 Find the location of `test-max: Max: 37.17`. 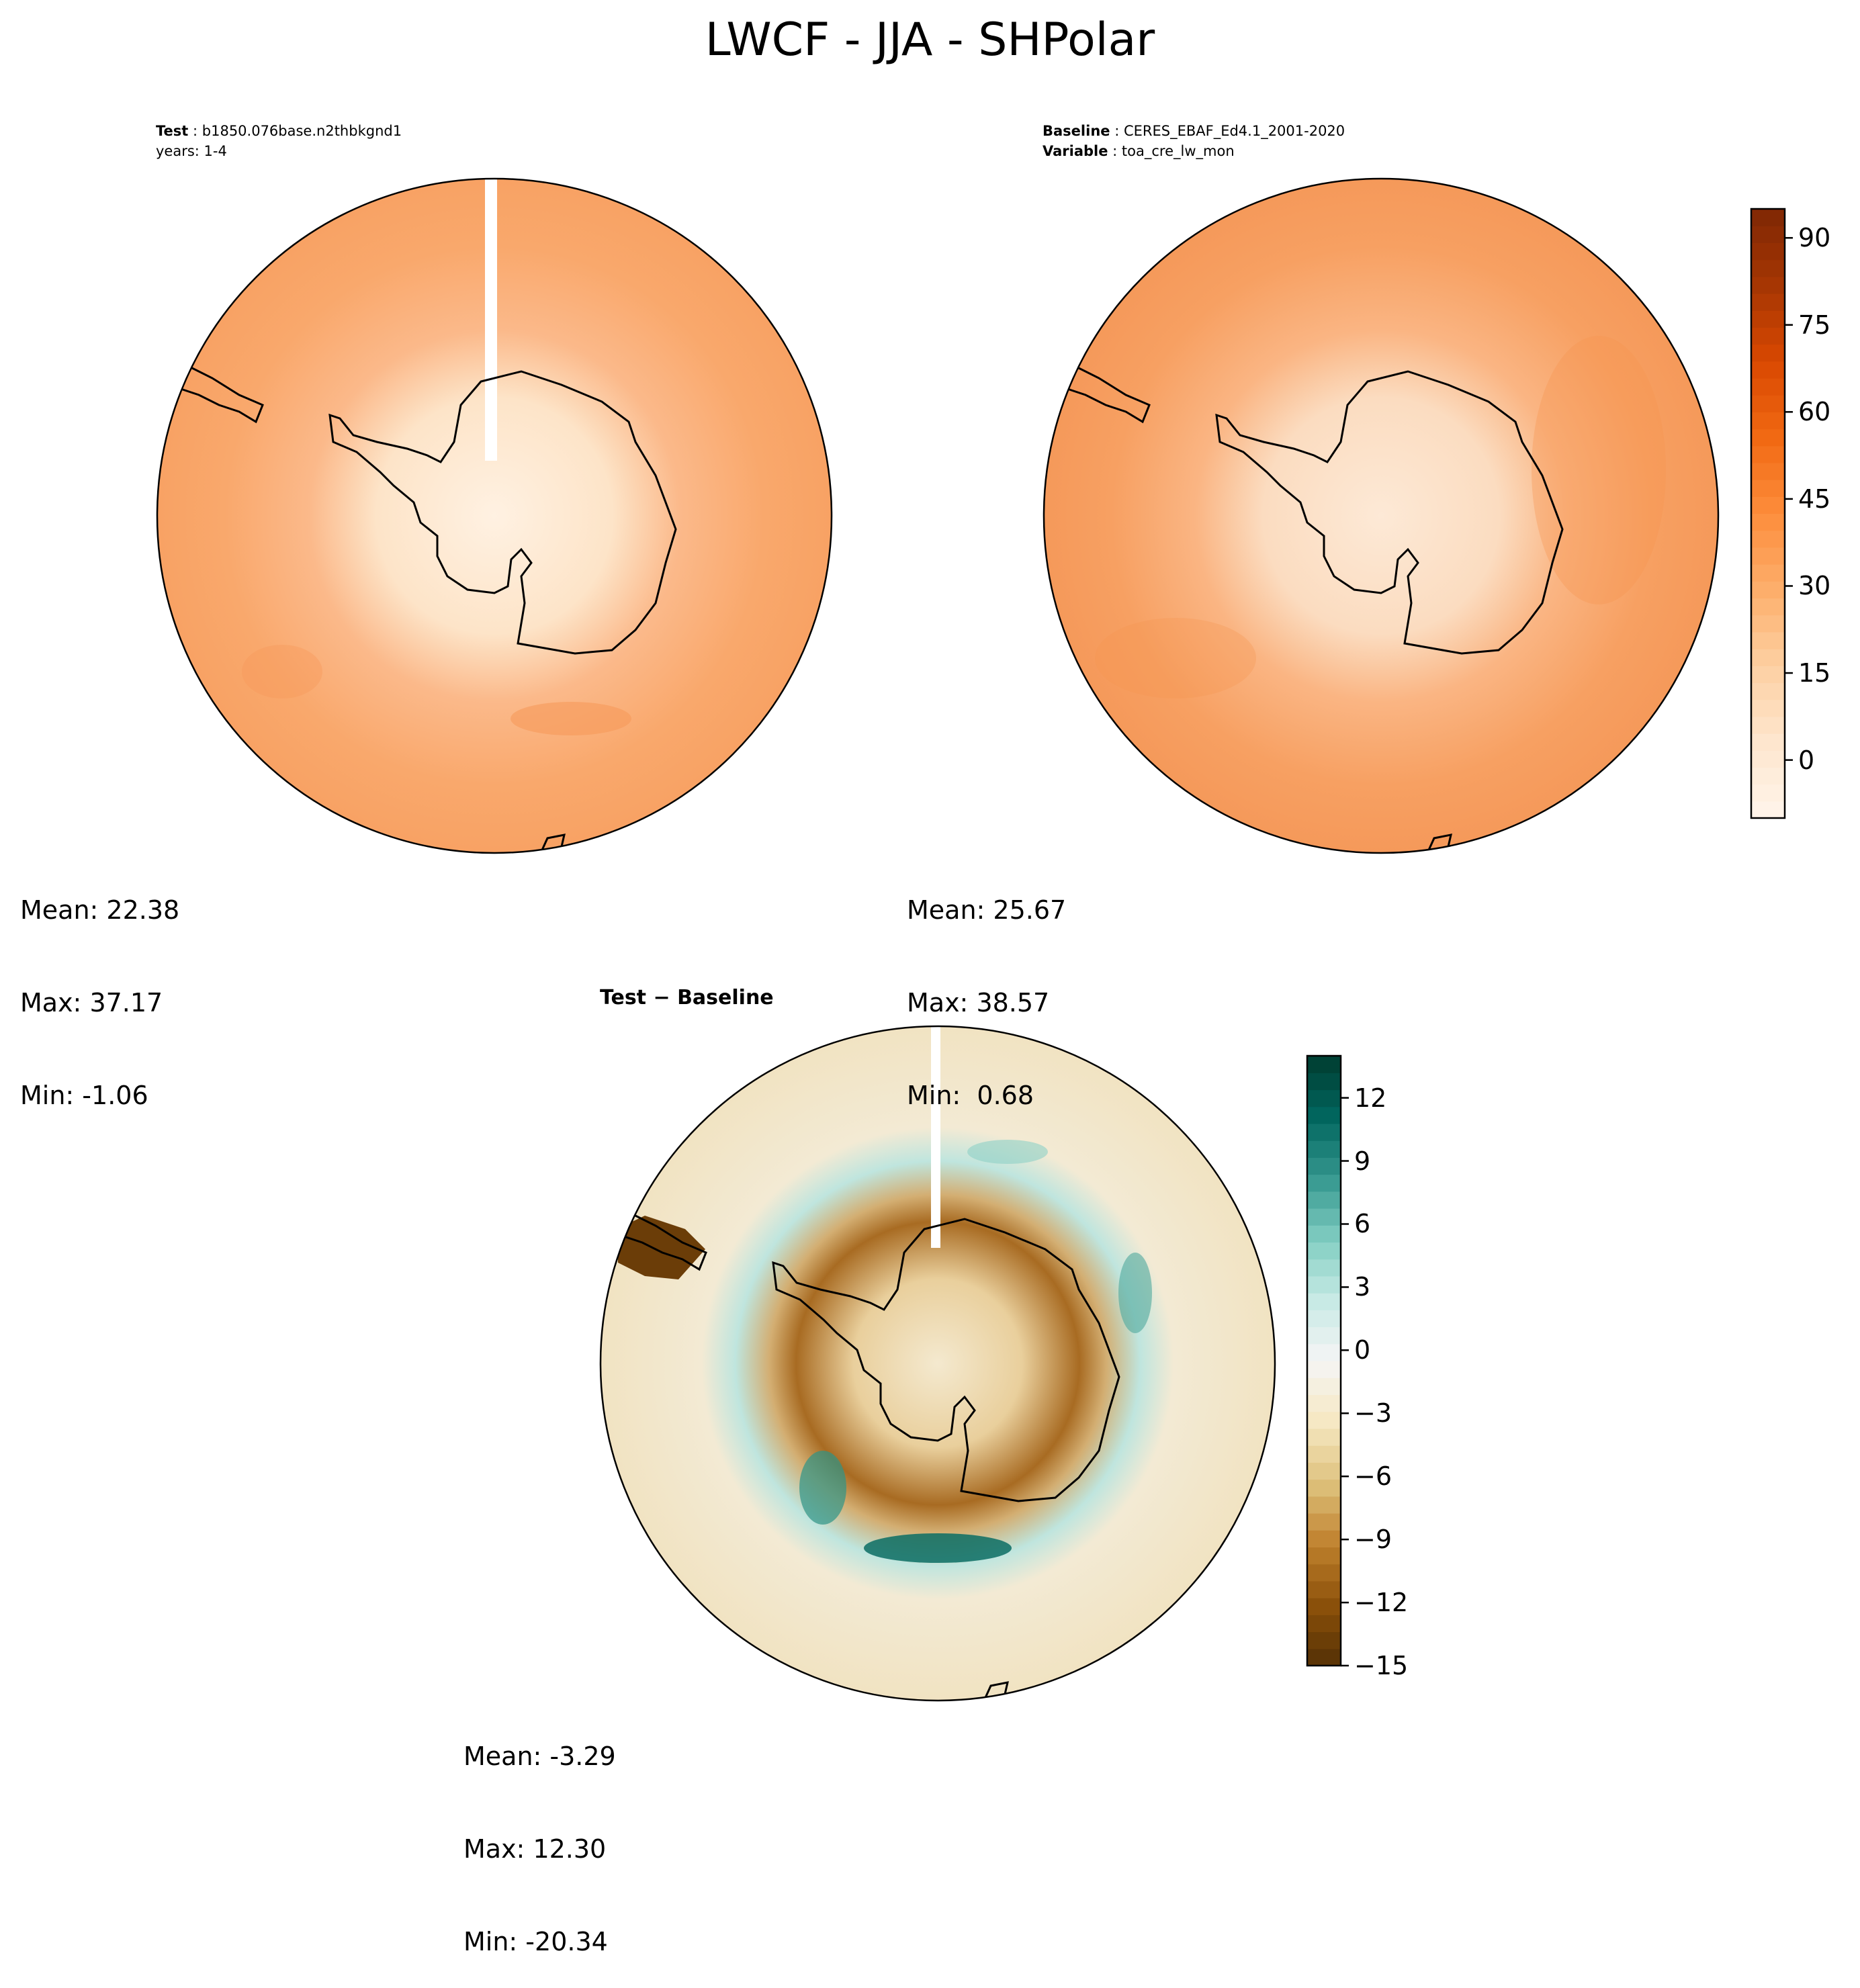

test-max: Max: 37.17 is located at coordinates (91, 1003).